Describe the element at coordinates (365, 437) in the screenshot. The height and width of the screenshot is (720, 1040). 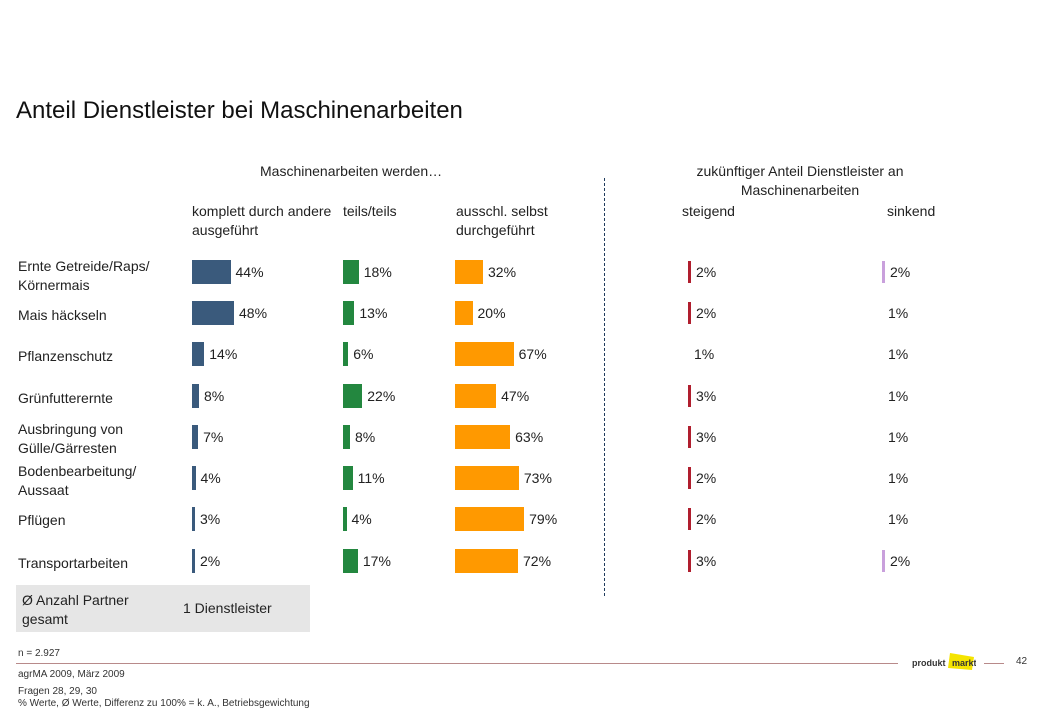
I see `value-label-teils: 8%` at that location.